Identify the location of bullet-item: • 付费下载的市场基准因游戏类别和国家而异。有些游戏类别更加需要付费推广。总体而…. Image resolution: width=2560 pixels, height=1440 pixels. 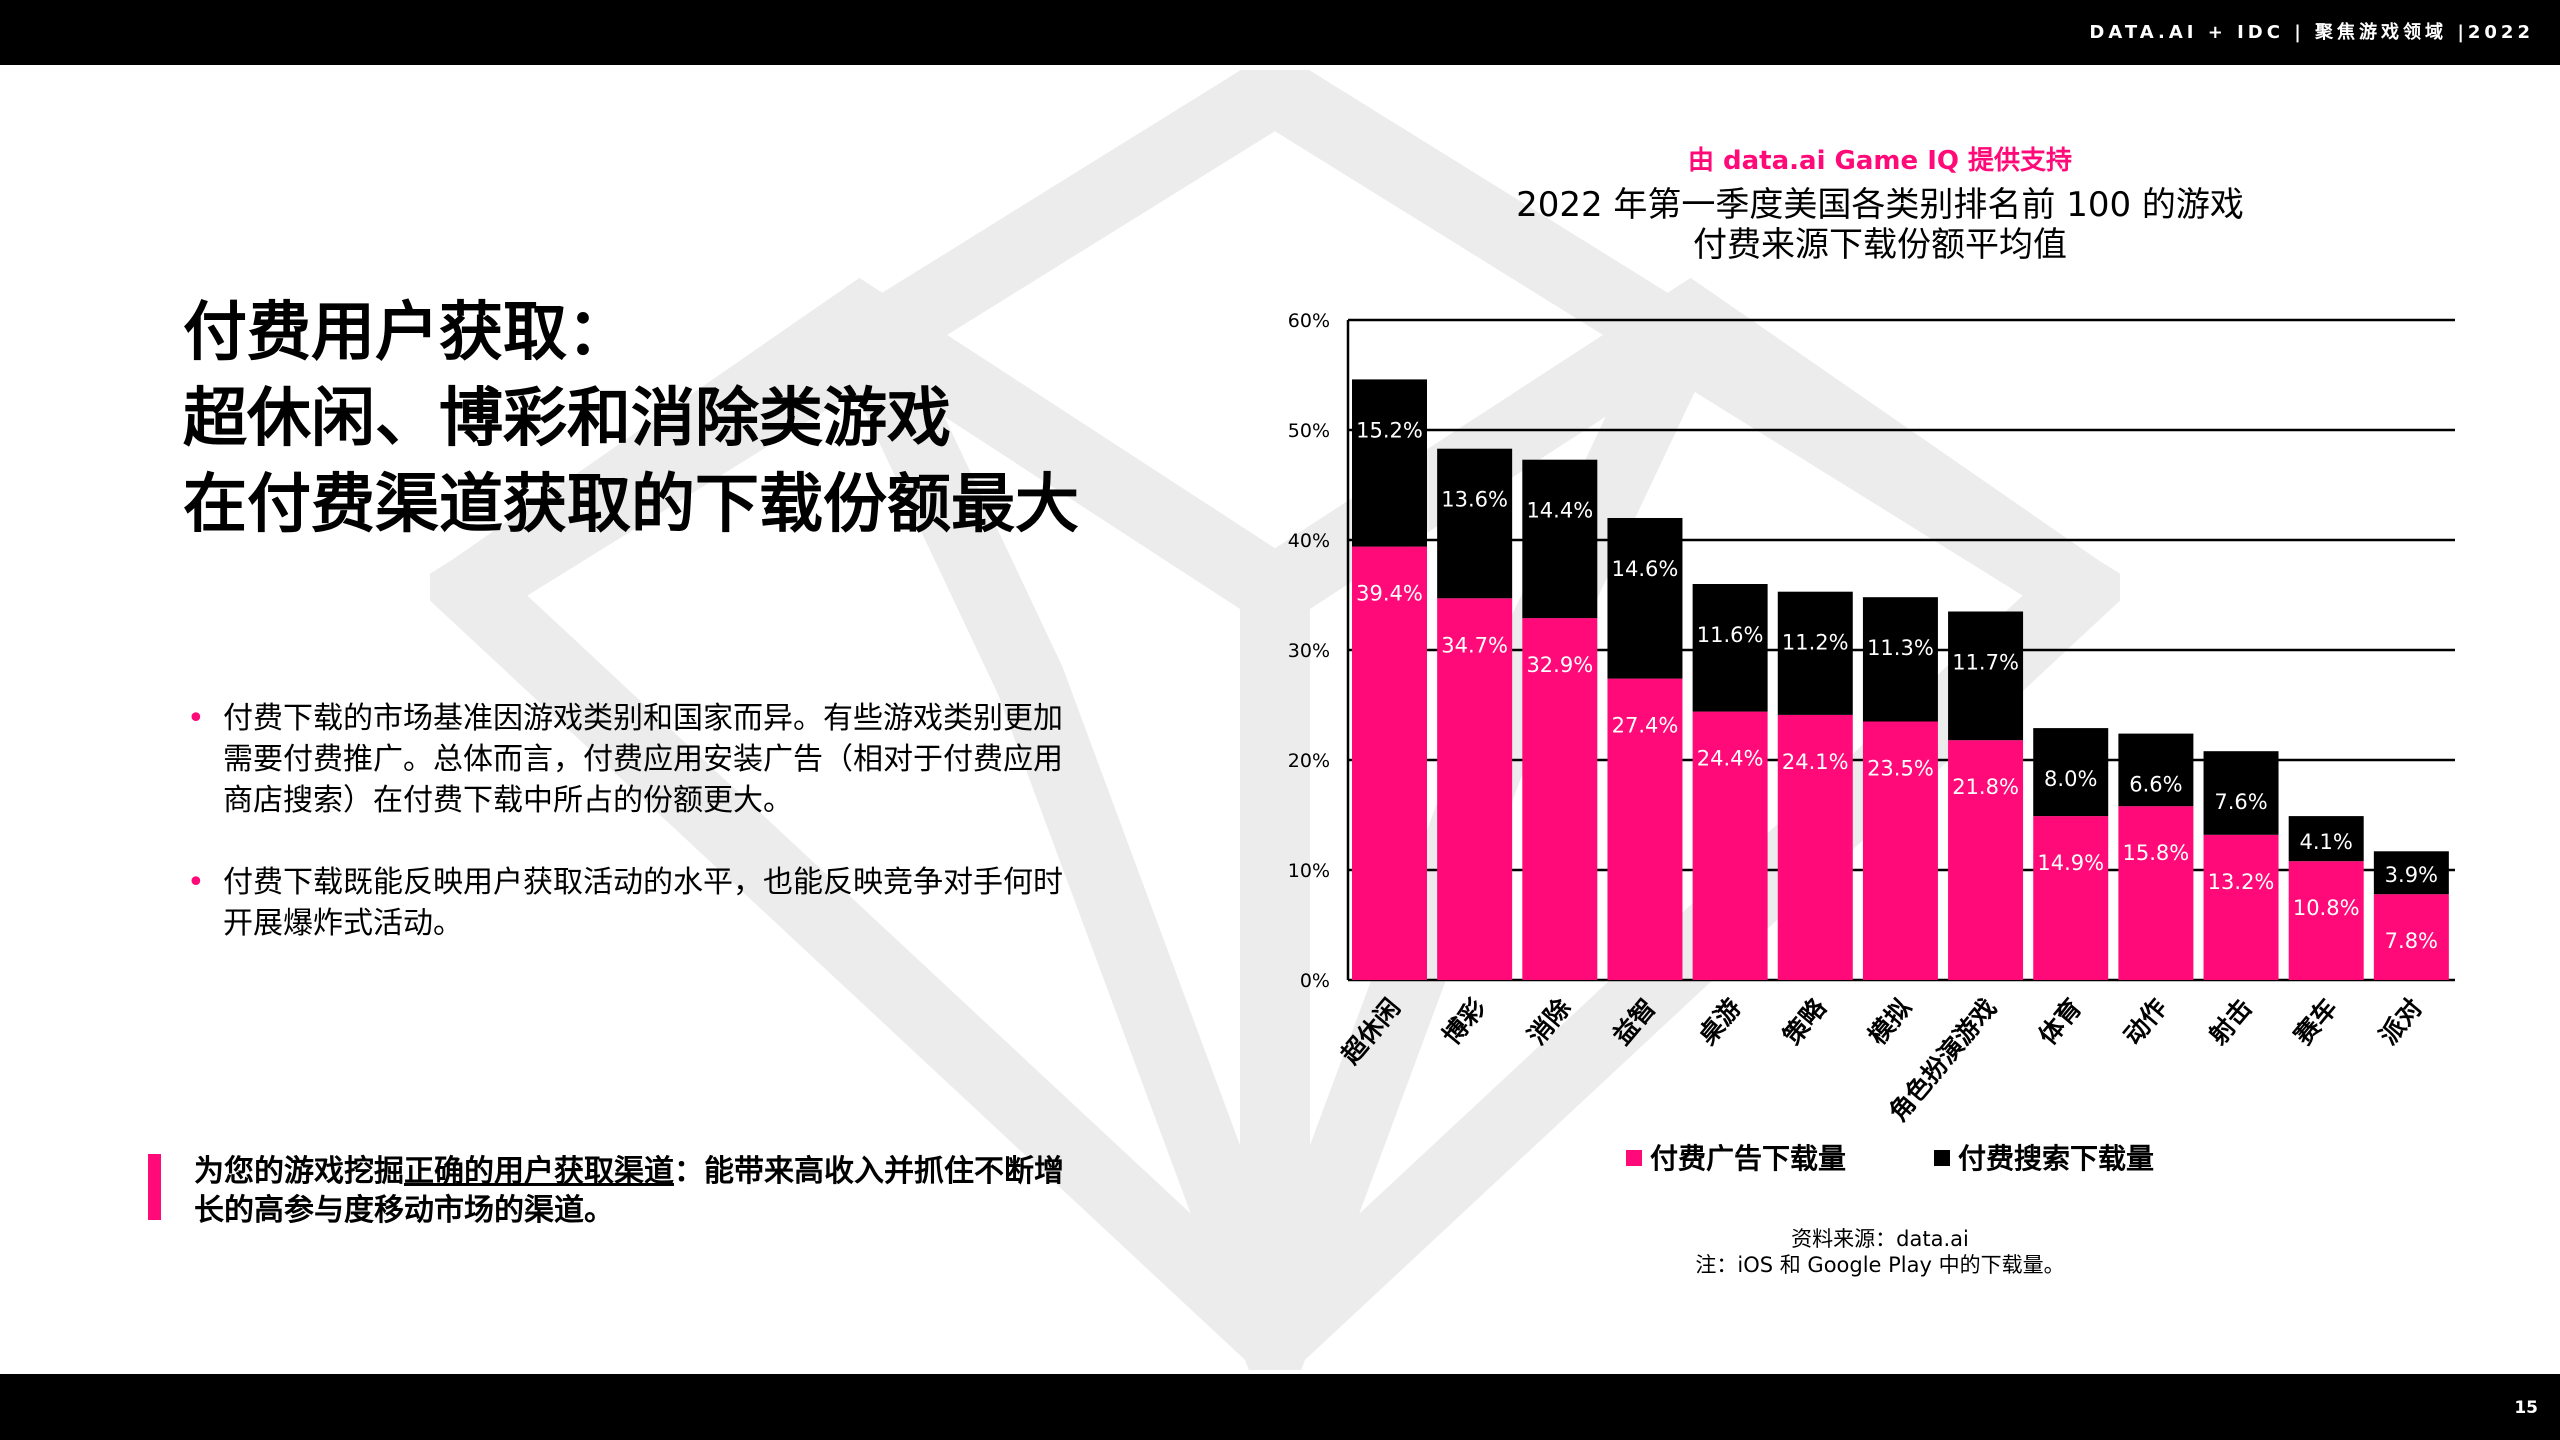
(627, 759).